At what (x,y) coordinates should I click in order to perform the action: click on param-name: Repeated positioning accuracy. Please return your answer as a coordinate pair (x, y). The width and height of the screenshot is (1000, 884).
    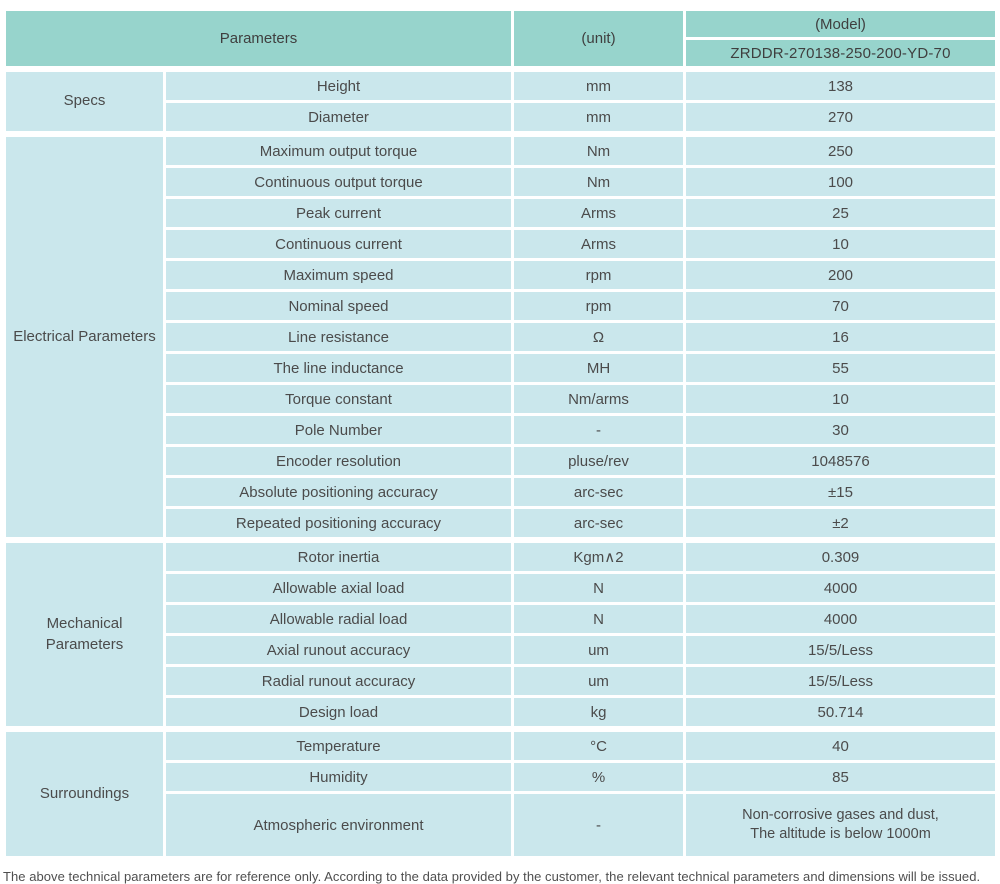
    Looking at the image, I should click on (338, 524).